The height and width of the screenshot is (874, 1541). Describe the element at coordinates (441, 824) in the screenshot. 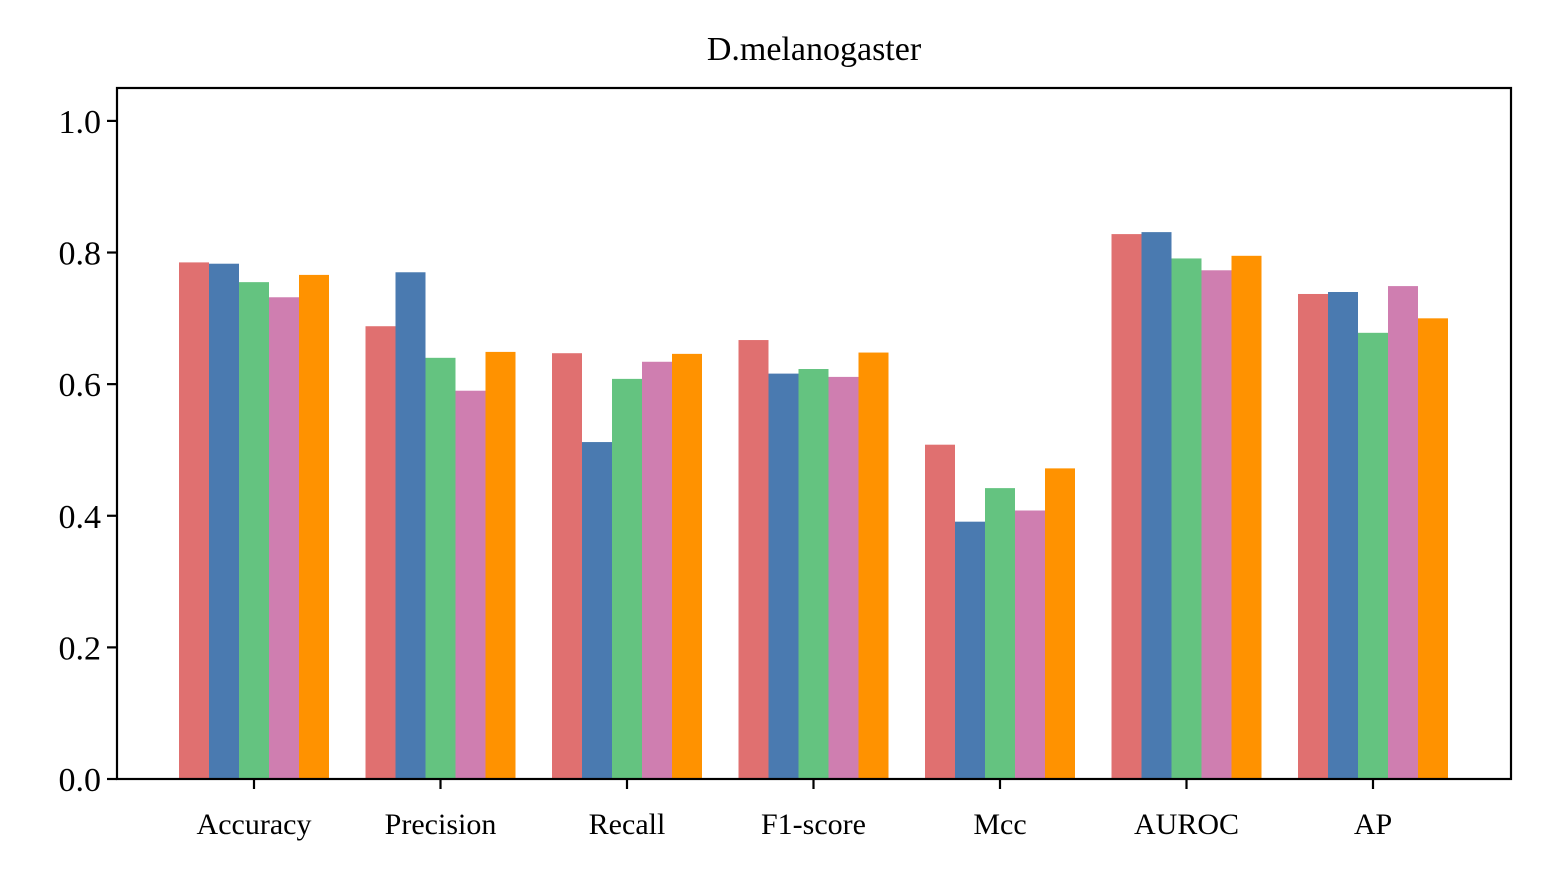

I see `x-tick-label: Precision` at that location.